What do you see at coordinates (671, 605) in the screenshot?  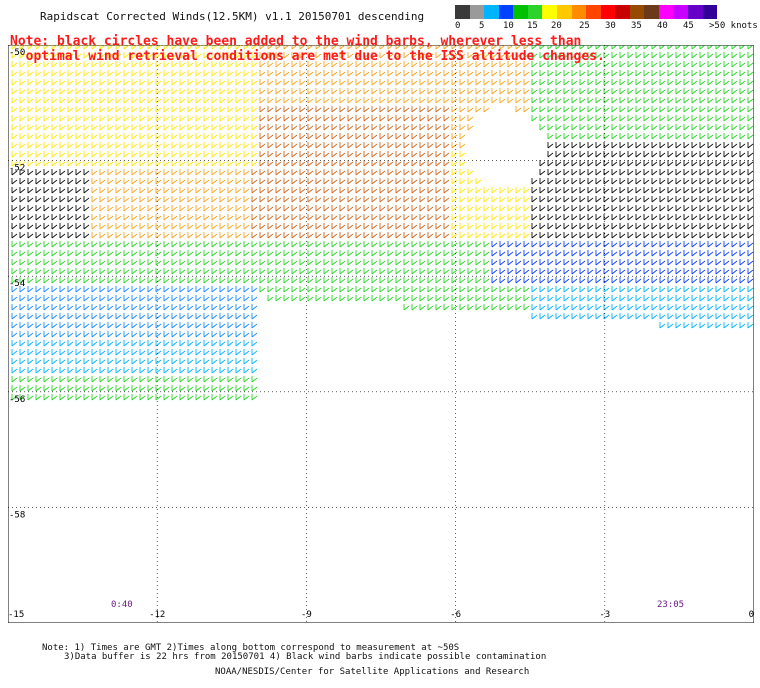 I see `time-label-end: 23:05` at bounding box center [671, 605].